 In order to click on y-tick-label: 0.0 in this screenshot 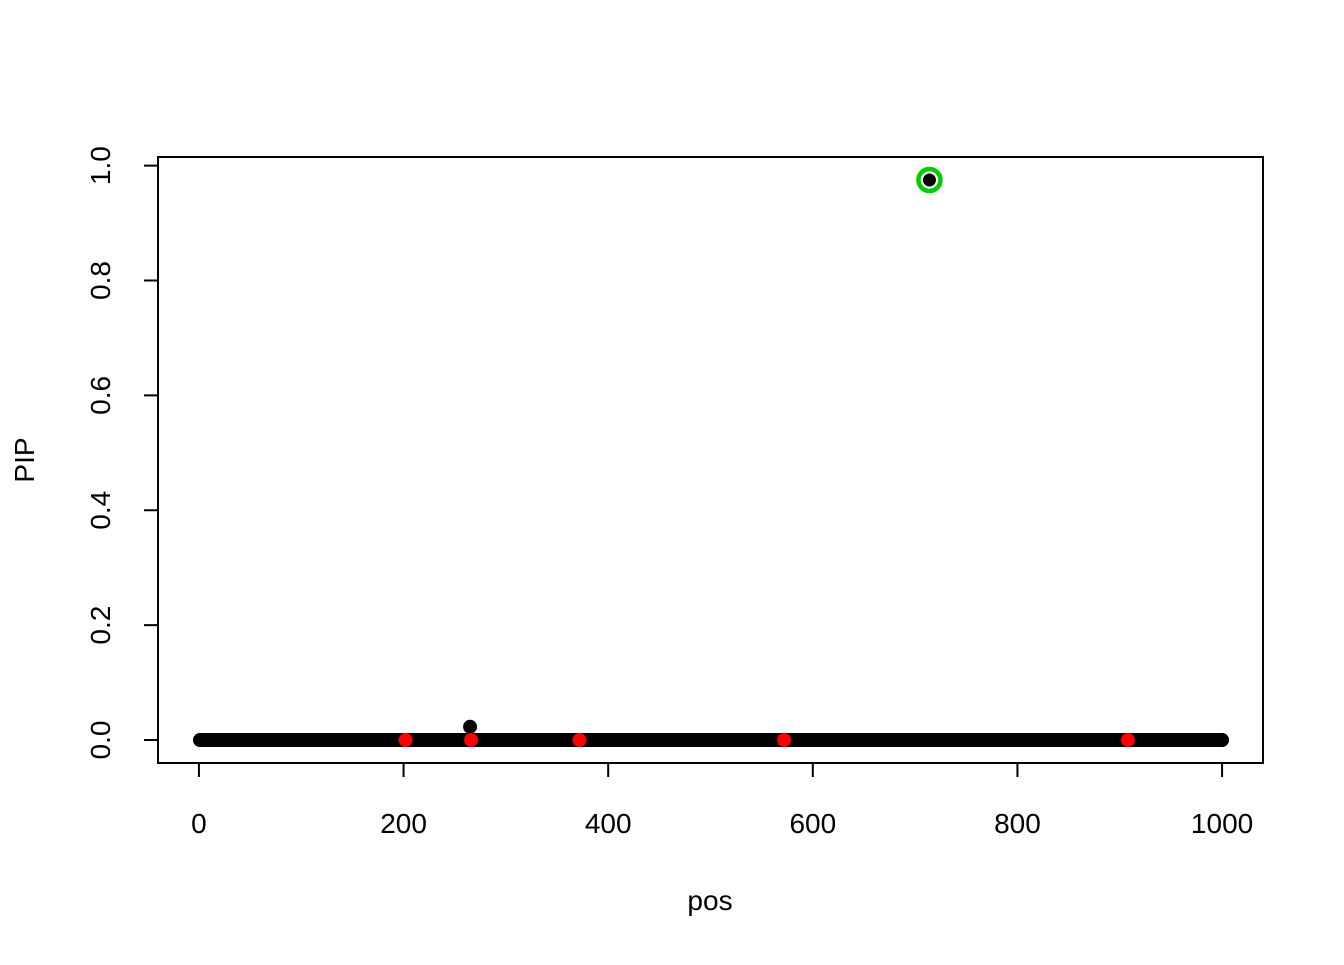, I will do `click(100, 740)`.